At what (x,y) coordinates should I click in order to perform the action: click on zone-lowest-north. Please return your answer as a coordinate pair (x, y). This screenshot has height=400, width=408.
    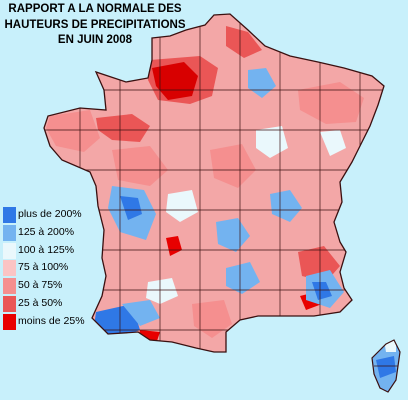
    Looking at the image, I should click on (175, 81).